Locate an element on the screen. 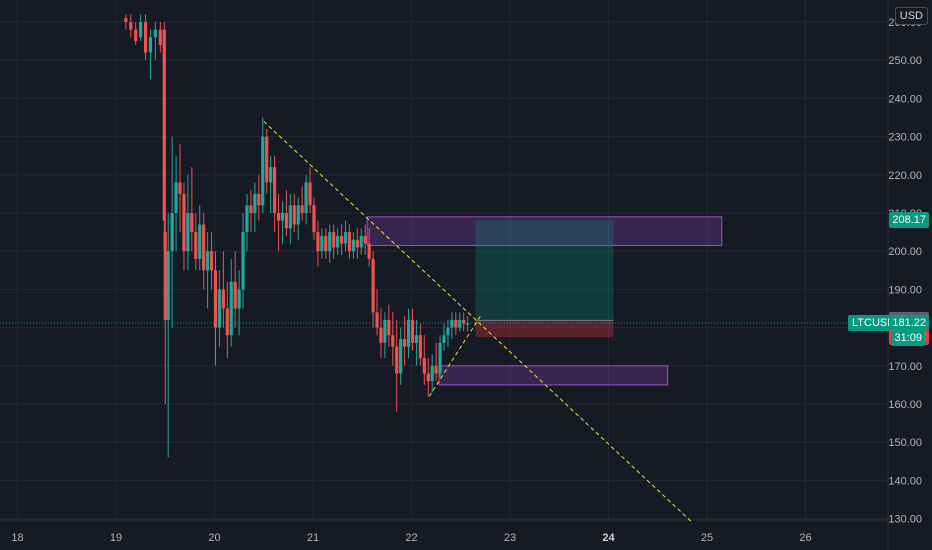 The width and height of the screenshot is (932, 550). lower-zone is located at coordinates (553, 375).